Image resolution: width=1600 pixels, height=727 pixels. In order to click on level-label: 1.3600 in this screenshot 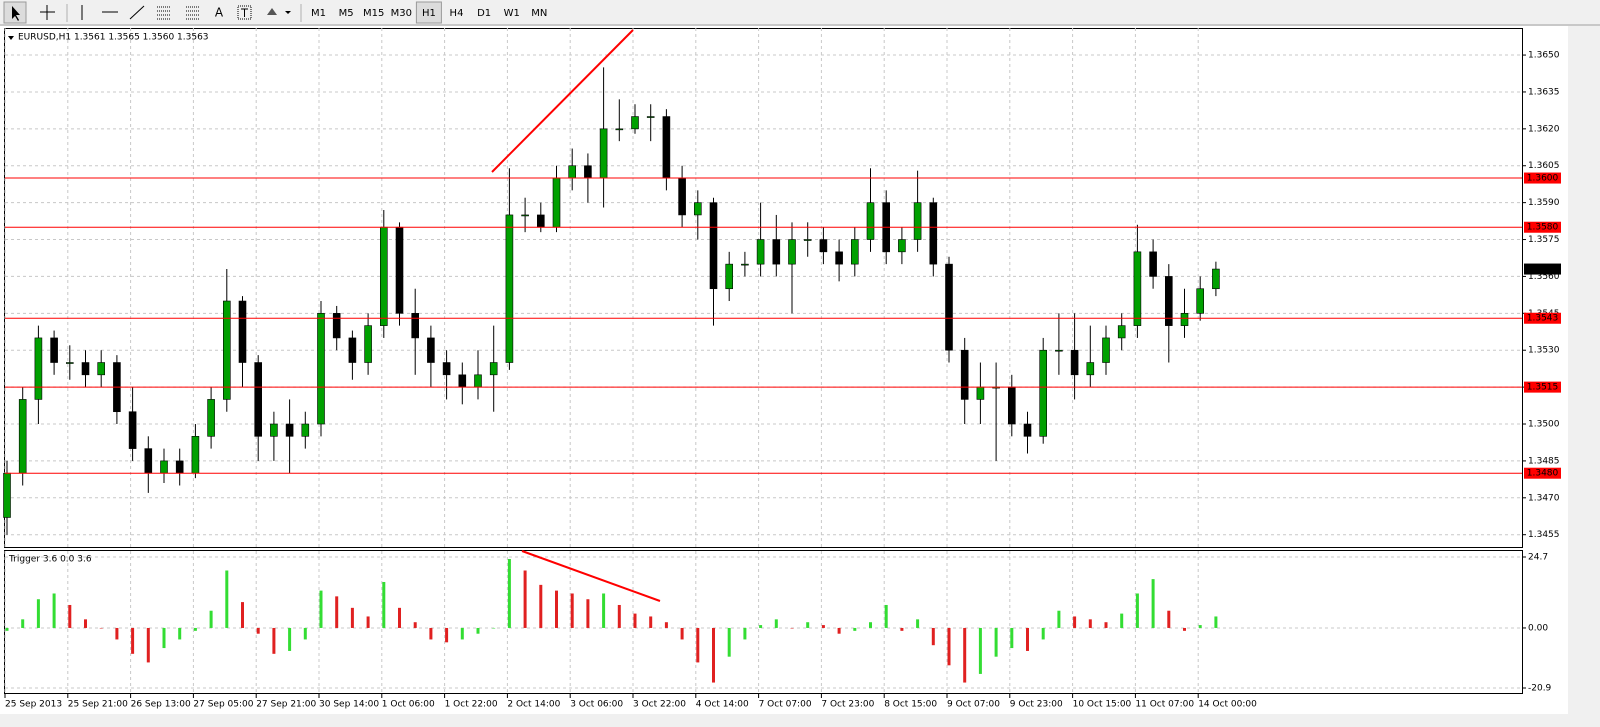, I will do `click(1543, 179)`.